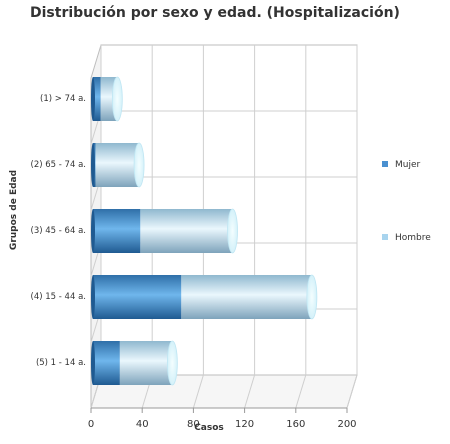  I want to click on x-tick-label: 80, so click(193, 424).